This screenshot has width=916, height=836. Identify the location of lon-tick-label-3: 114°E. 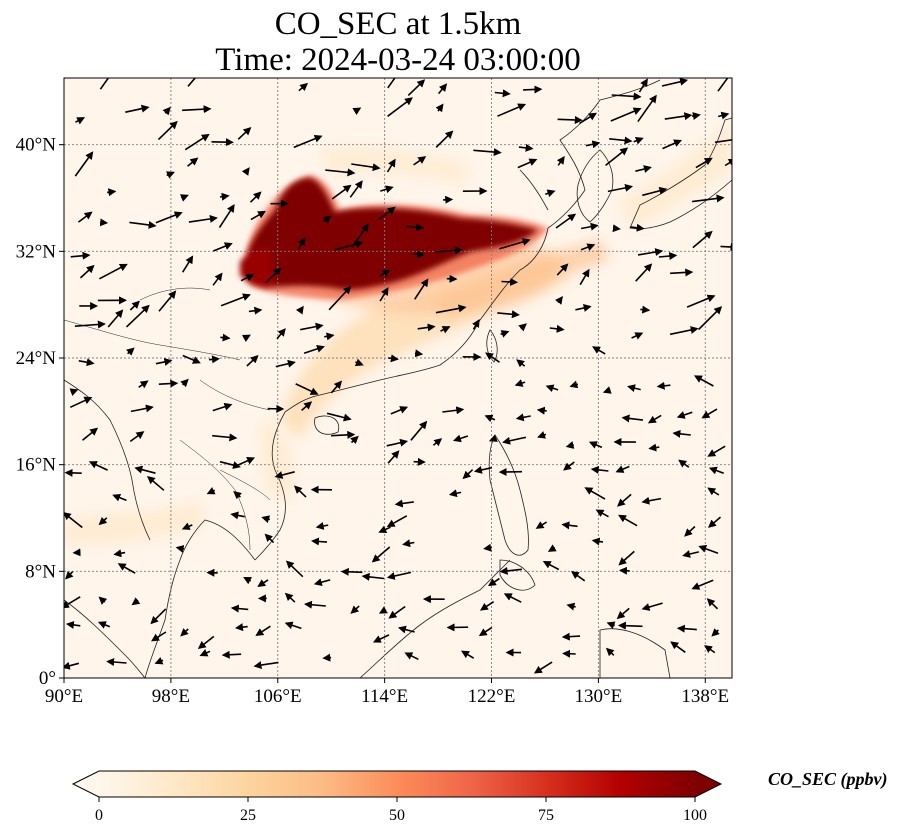
(384, 696).